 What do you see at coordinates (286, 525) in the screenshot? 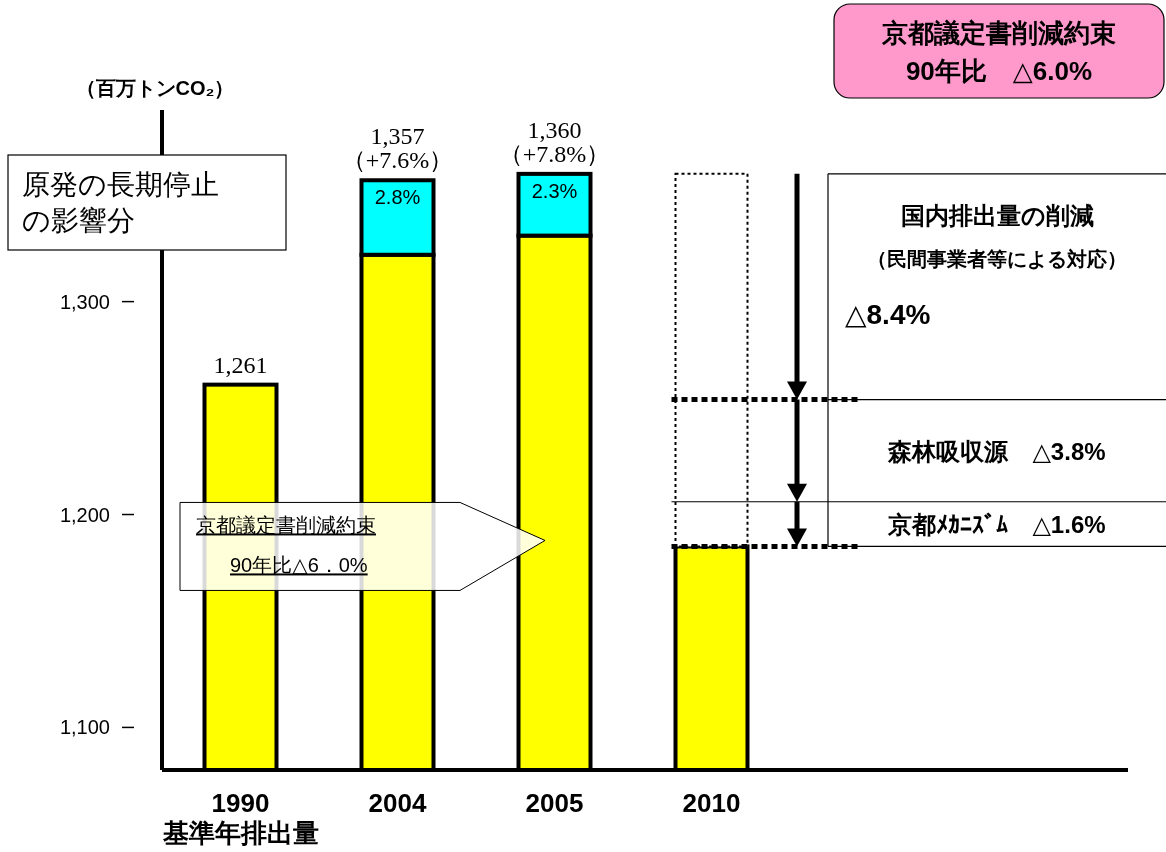
I see `annotation: 京都議定書削減約束` at bounding box center [286, 525].